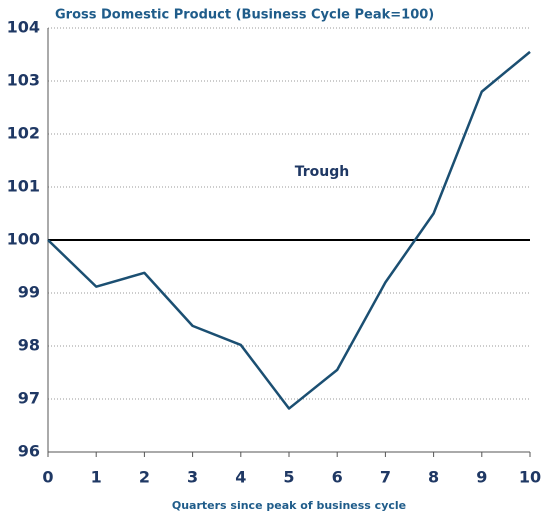 This screenshot has width=543, height=516. I want to click on y-tick-label: 98, so click(29, 345).